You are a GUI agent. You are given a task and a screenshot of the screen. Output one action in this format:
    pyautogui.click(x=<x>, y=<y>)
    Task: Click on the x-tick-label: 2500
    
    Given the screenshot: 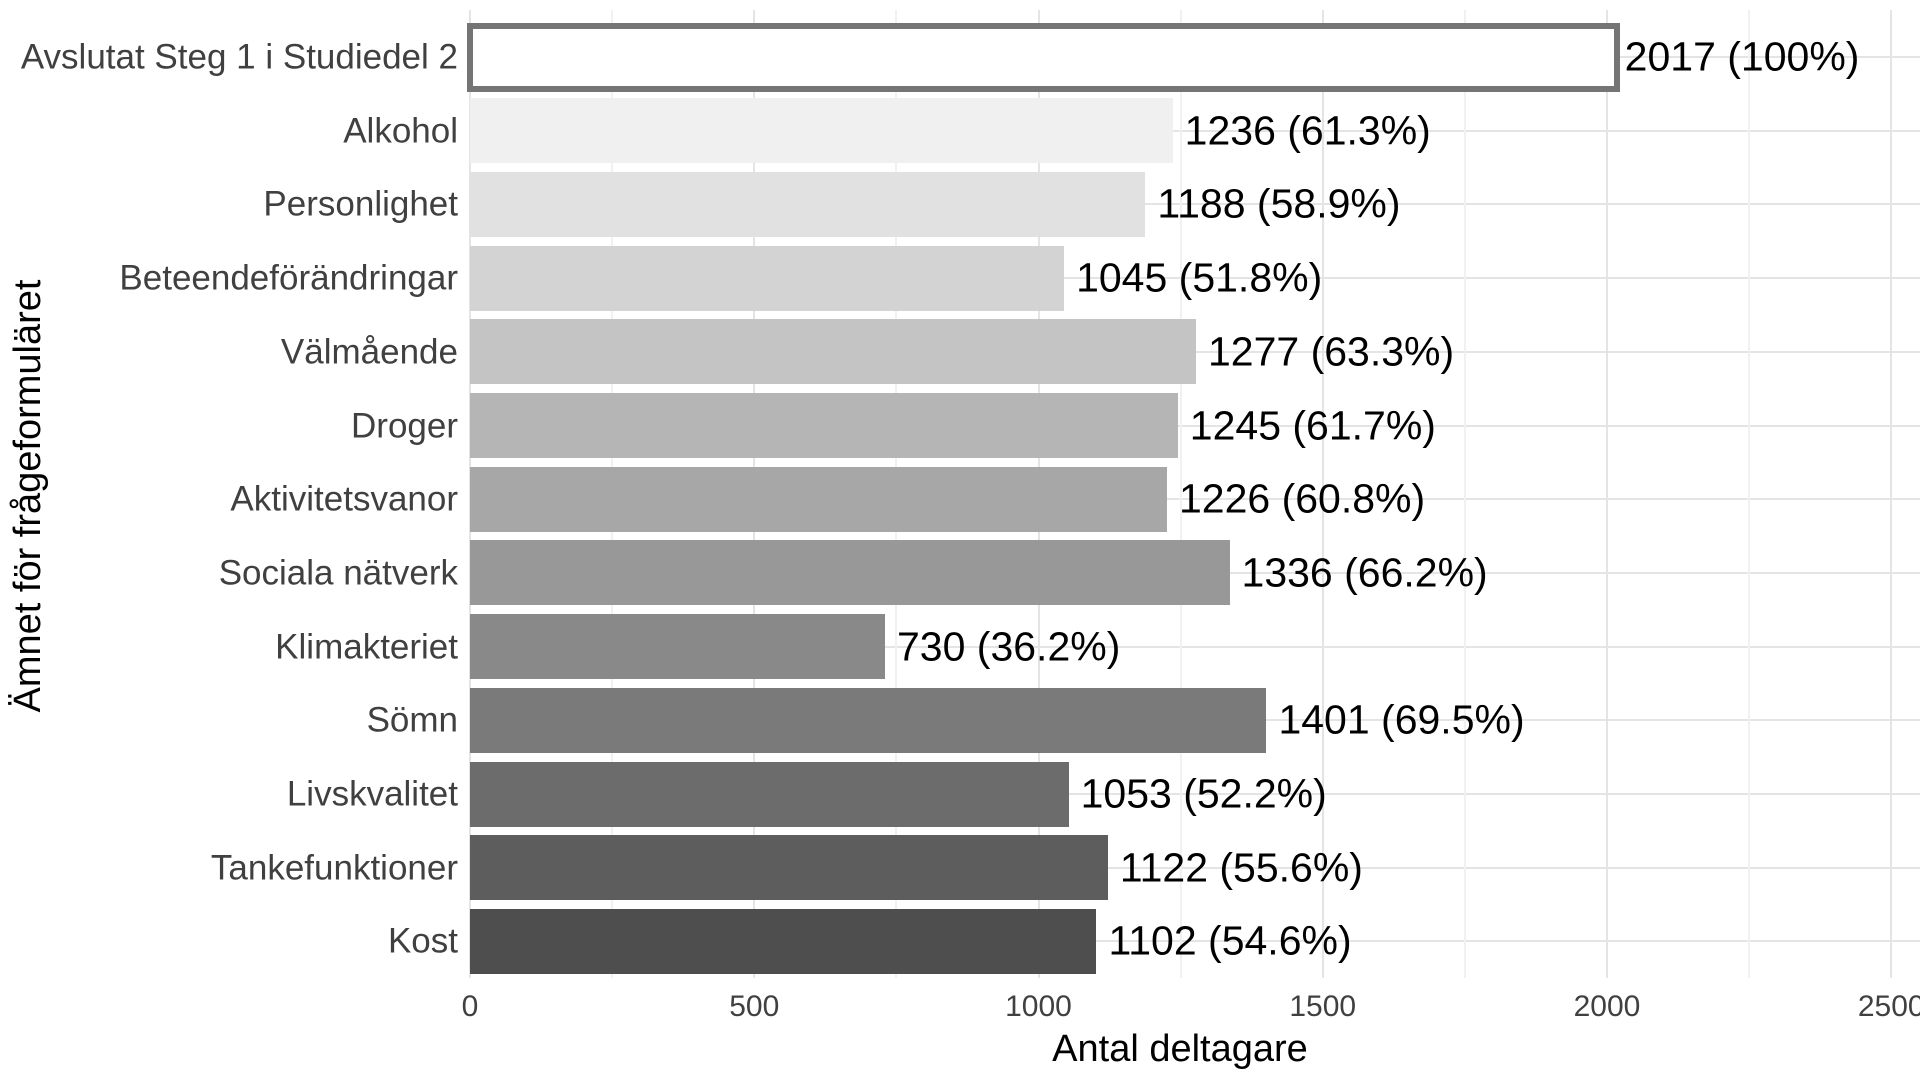 What is the action you would take?
    pyautogui.click(x=1888, y=1006)
    